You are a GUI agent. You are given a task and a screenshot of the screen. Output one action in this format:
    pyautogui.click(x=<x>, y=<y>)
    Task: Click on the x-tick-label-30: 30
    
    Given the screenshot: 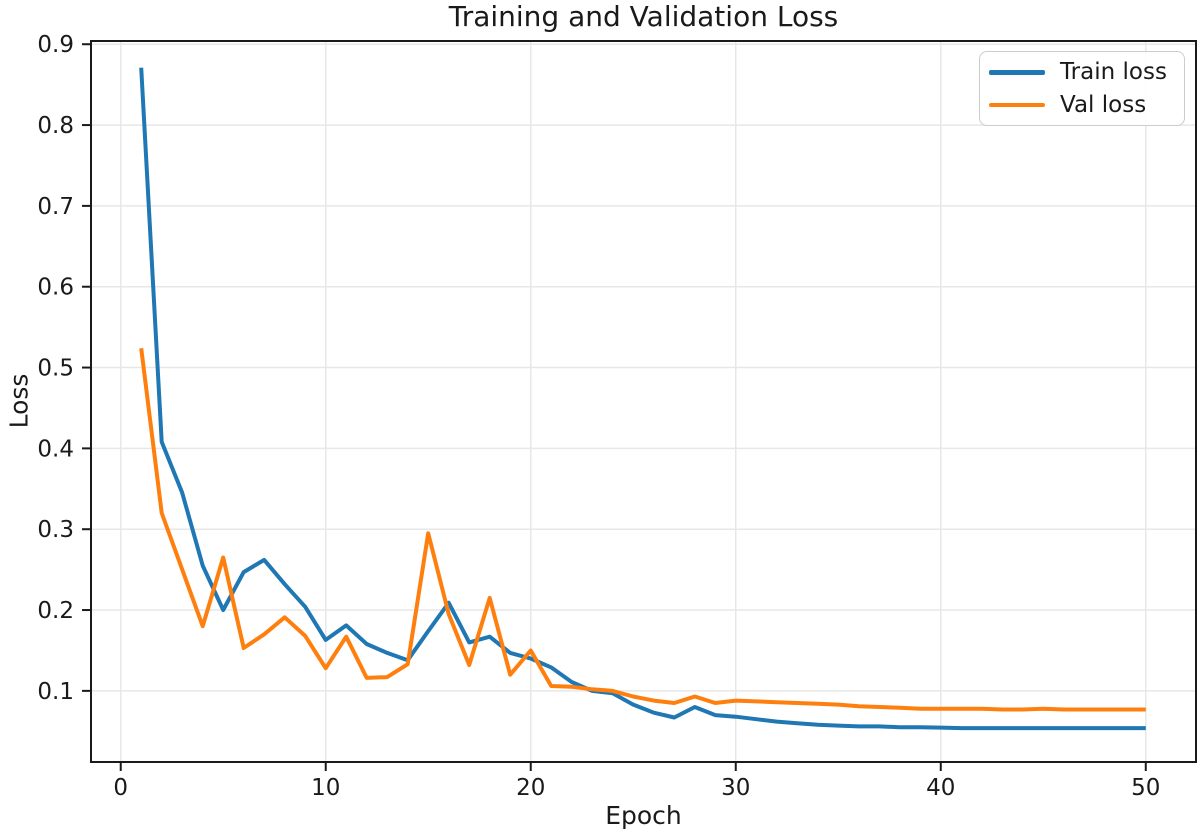 What is the action you would take?
    pyautogui.click(x=735, y=788)
    